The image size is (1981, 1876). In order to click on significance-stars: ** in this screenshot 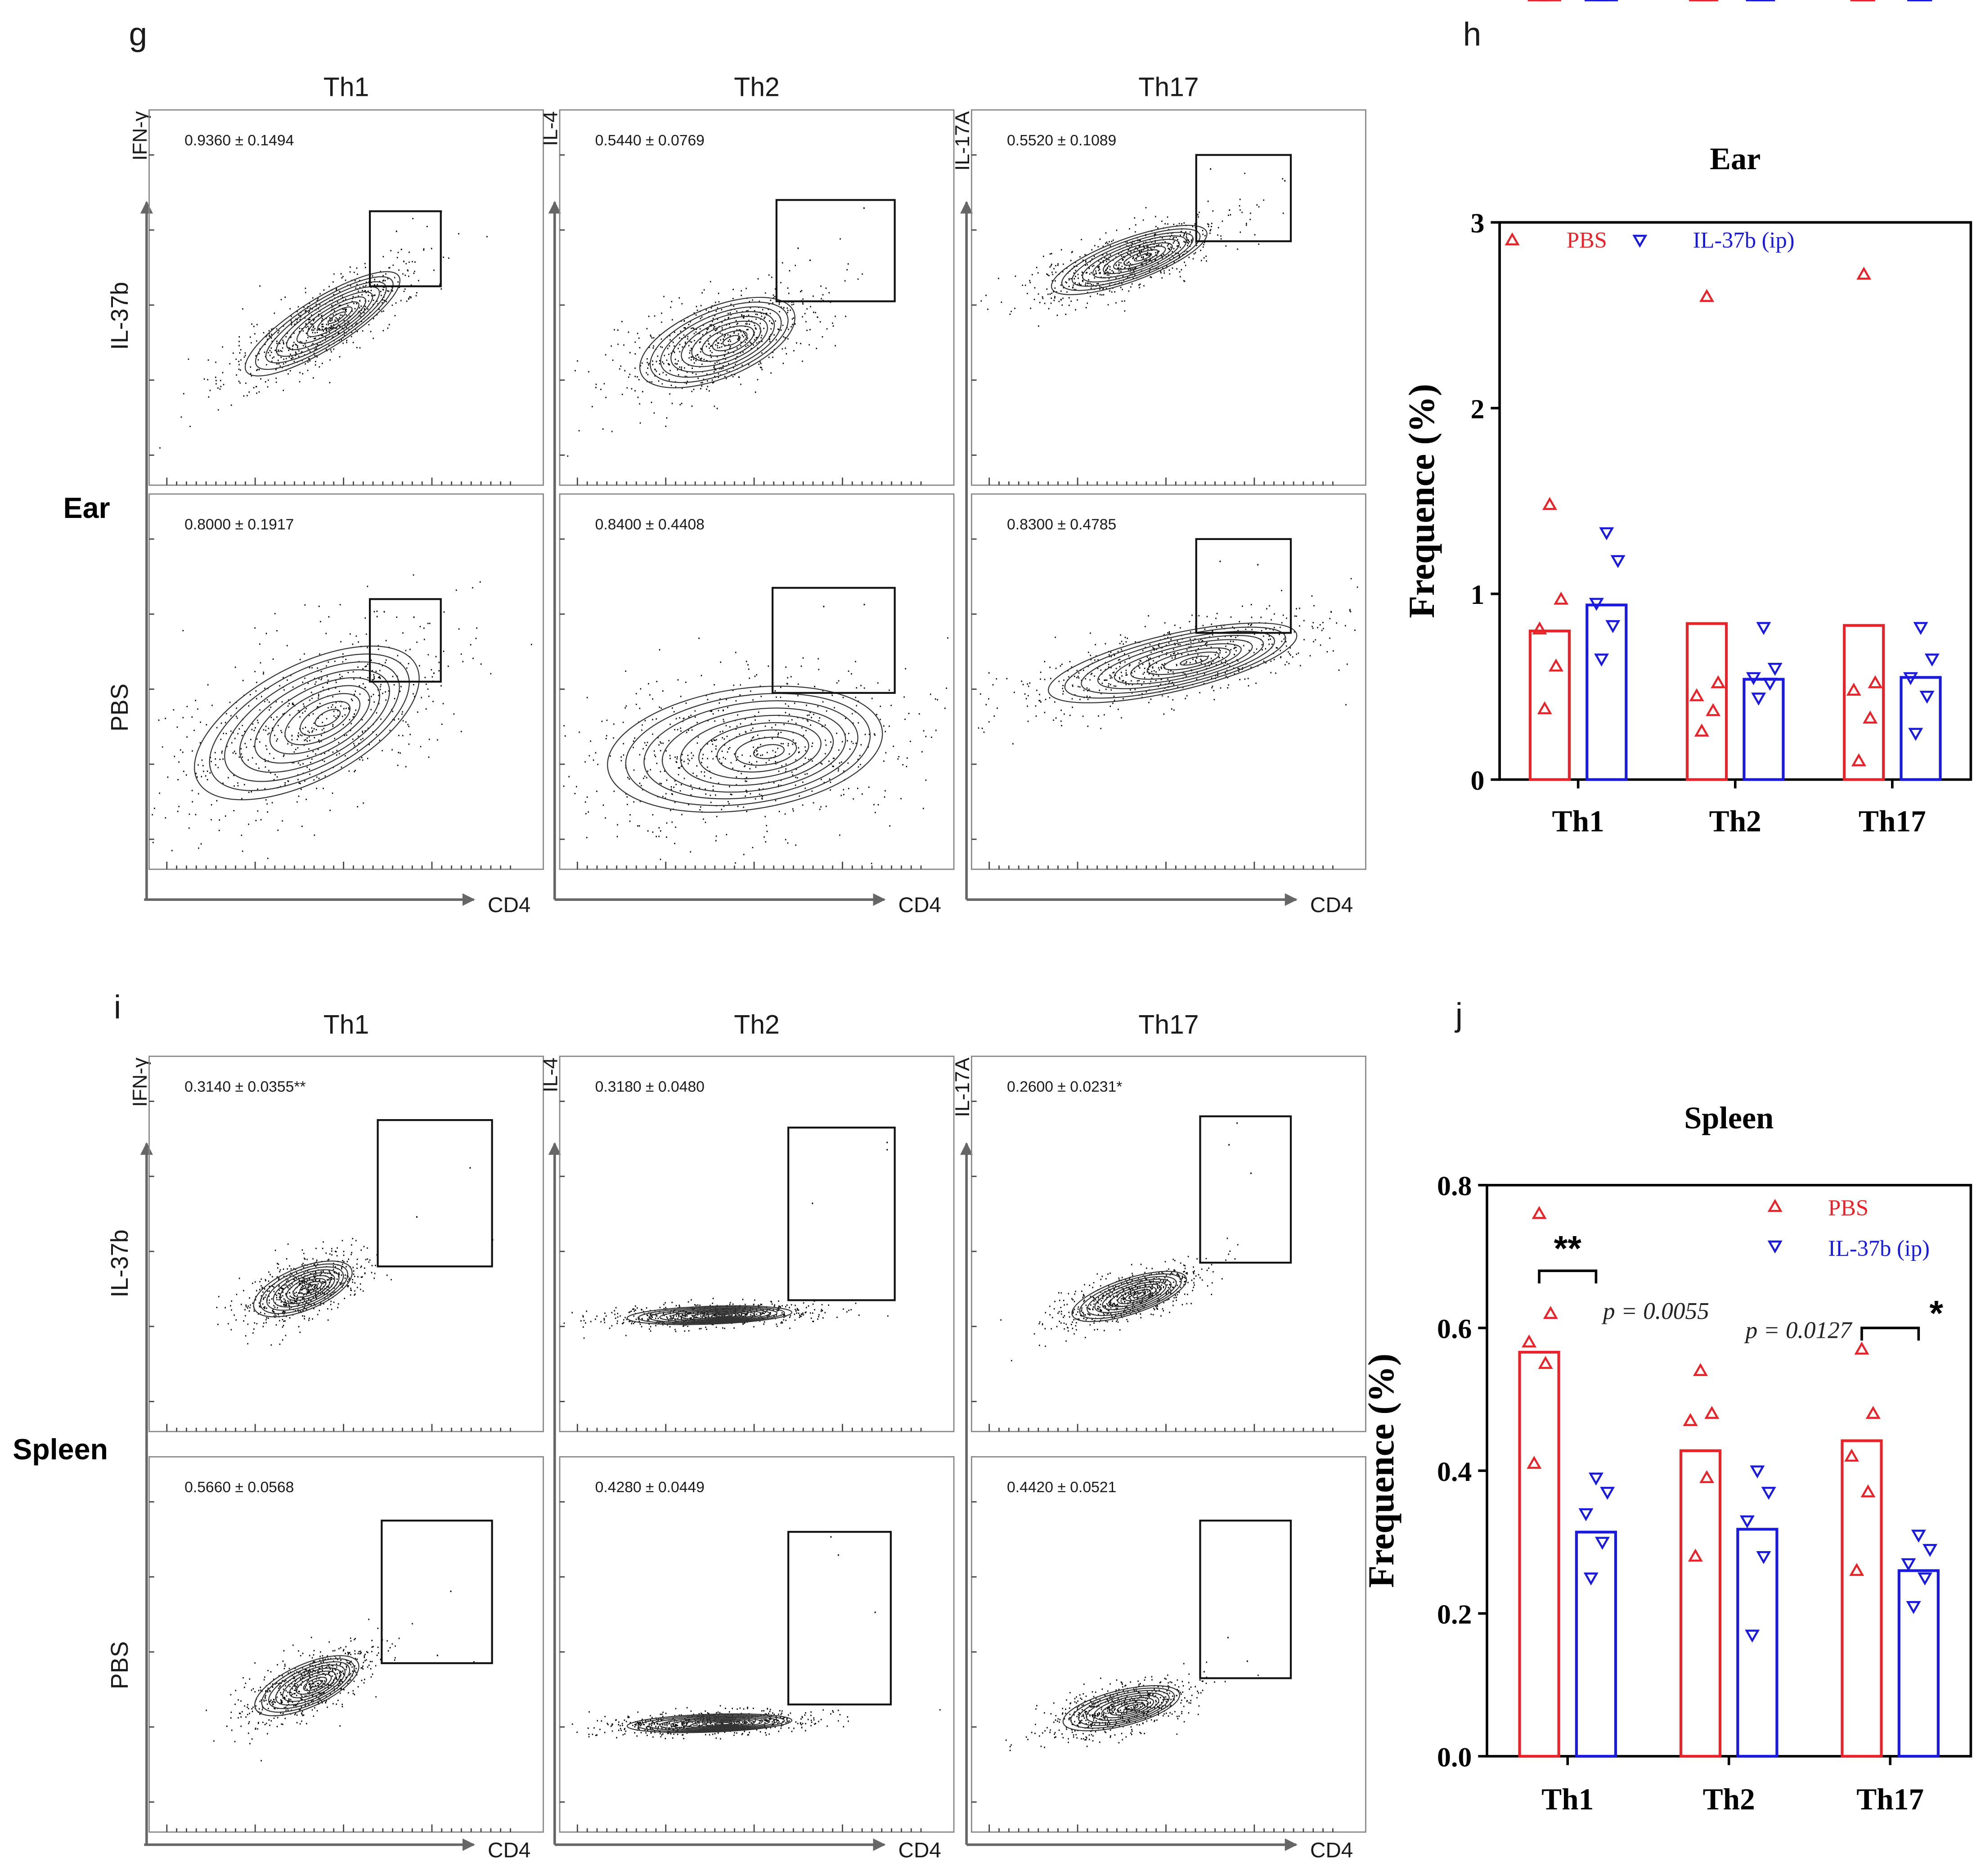, I will do `click(1568, 1249)`.